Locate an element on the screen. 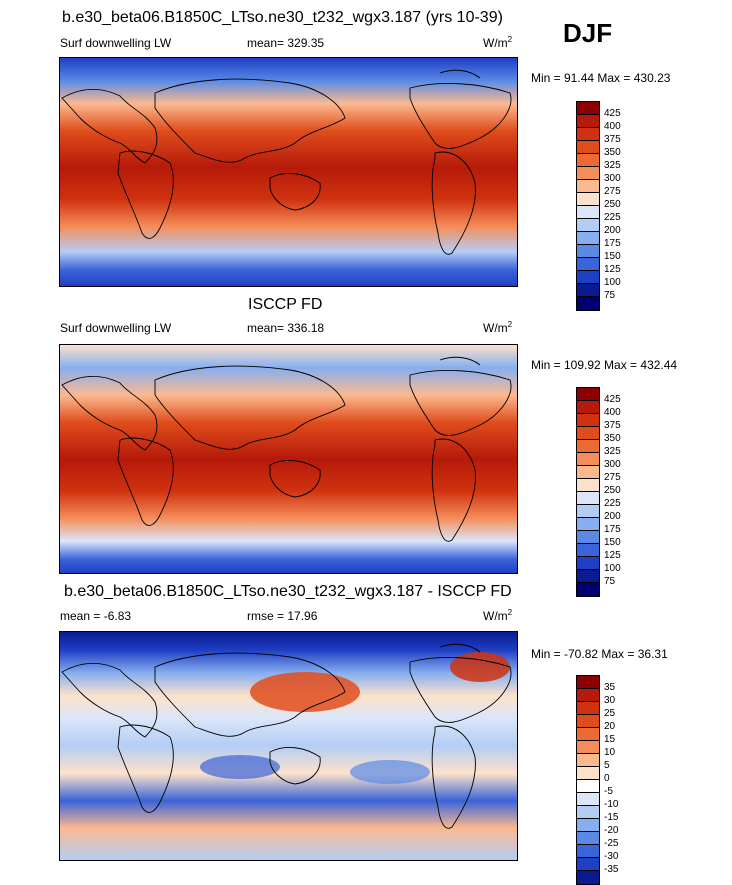  panel2-mean: mean= 336.18 is located at coordinates (286, 328).